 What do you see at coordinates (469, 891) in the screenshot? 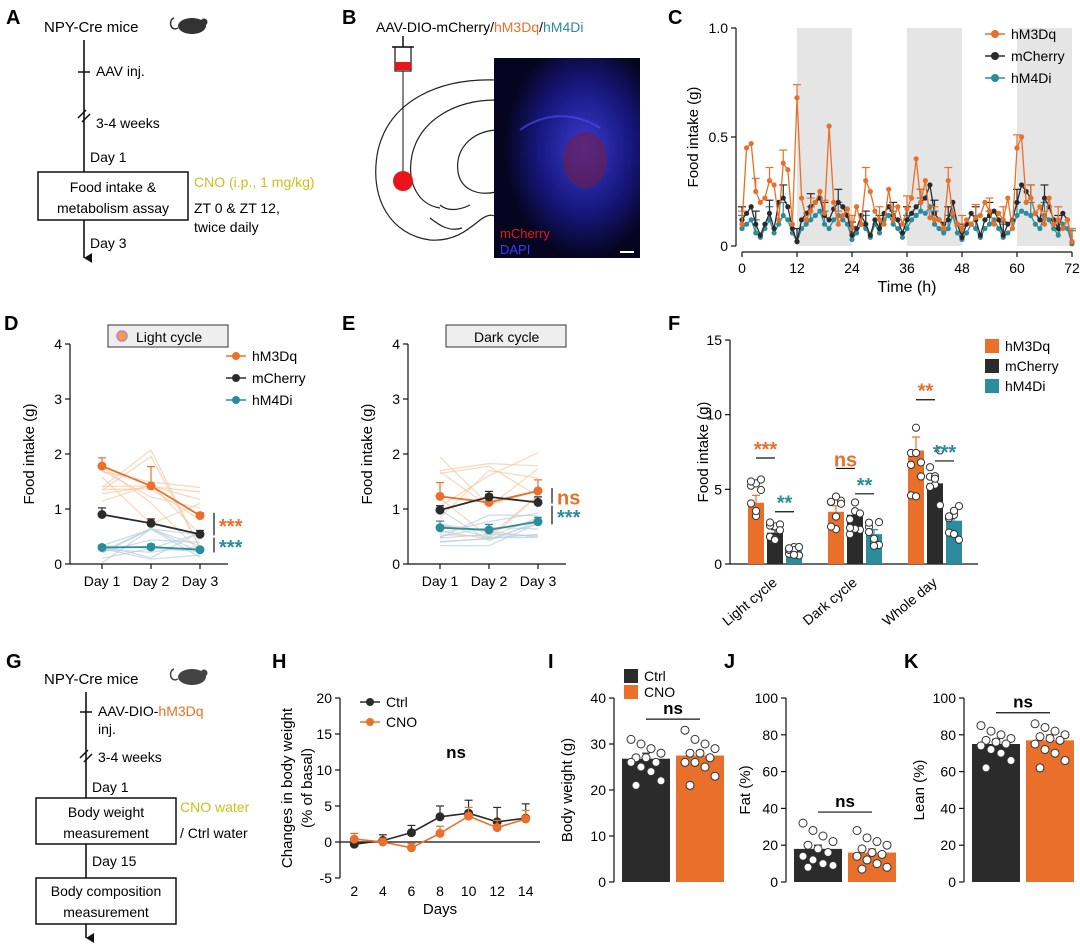
I see `x-tick-label: 10` at bounding box center [469, 891].